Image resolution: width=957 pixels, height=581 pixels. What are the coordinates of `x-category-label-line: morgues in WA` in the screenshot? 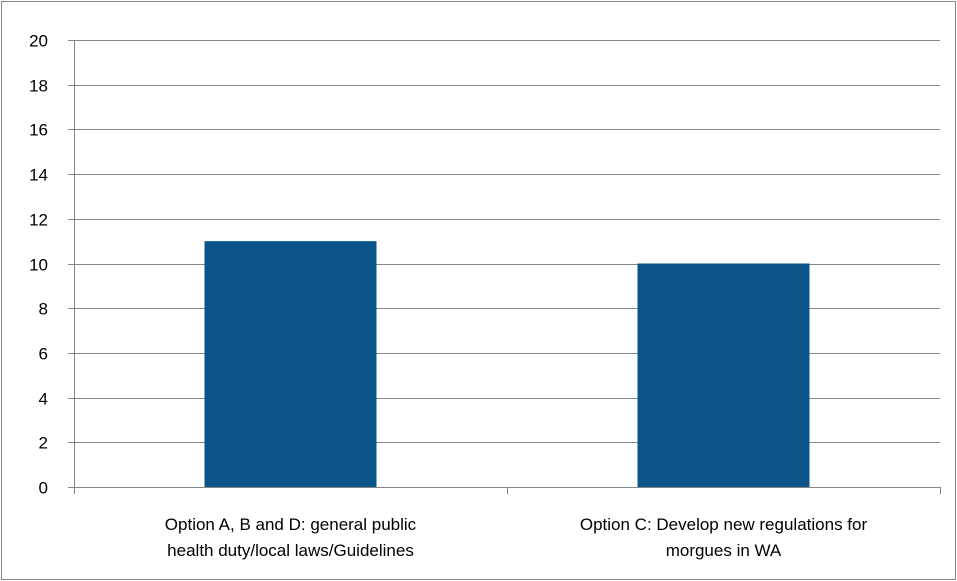 It's located at (724, 550).